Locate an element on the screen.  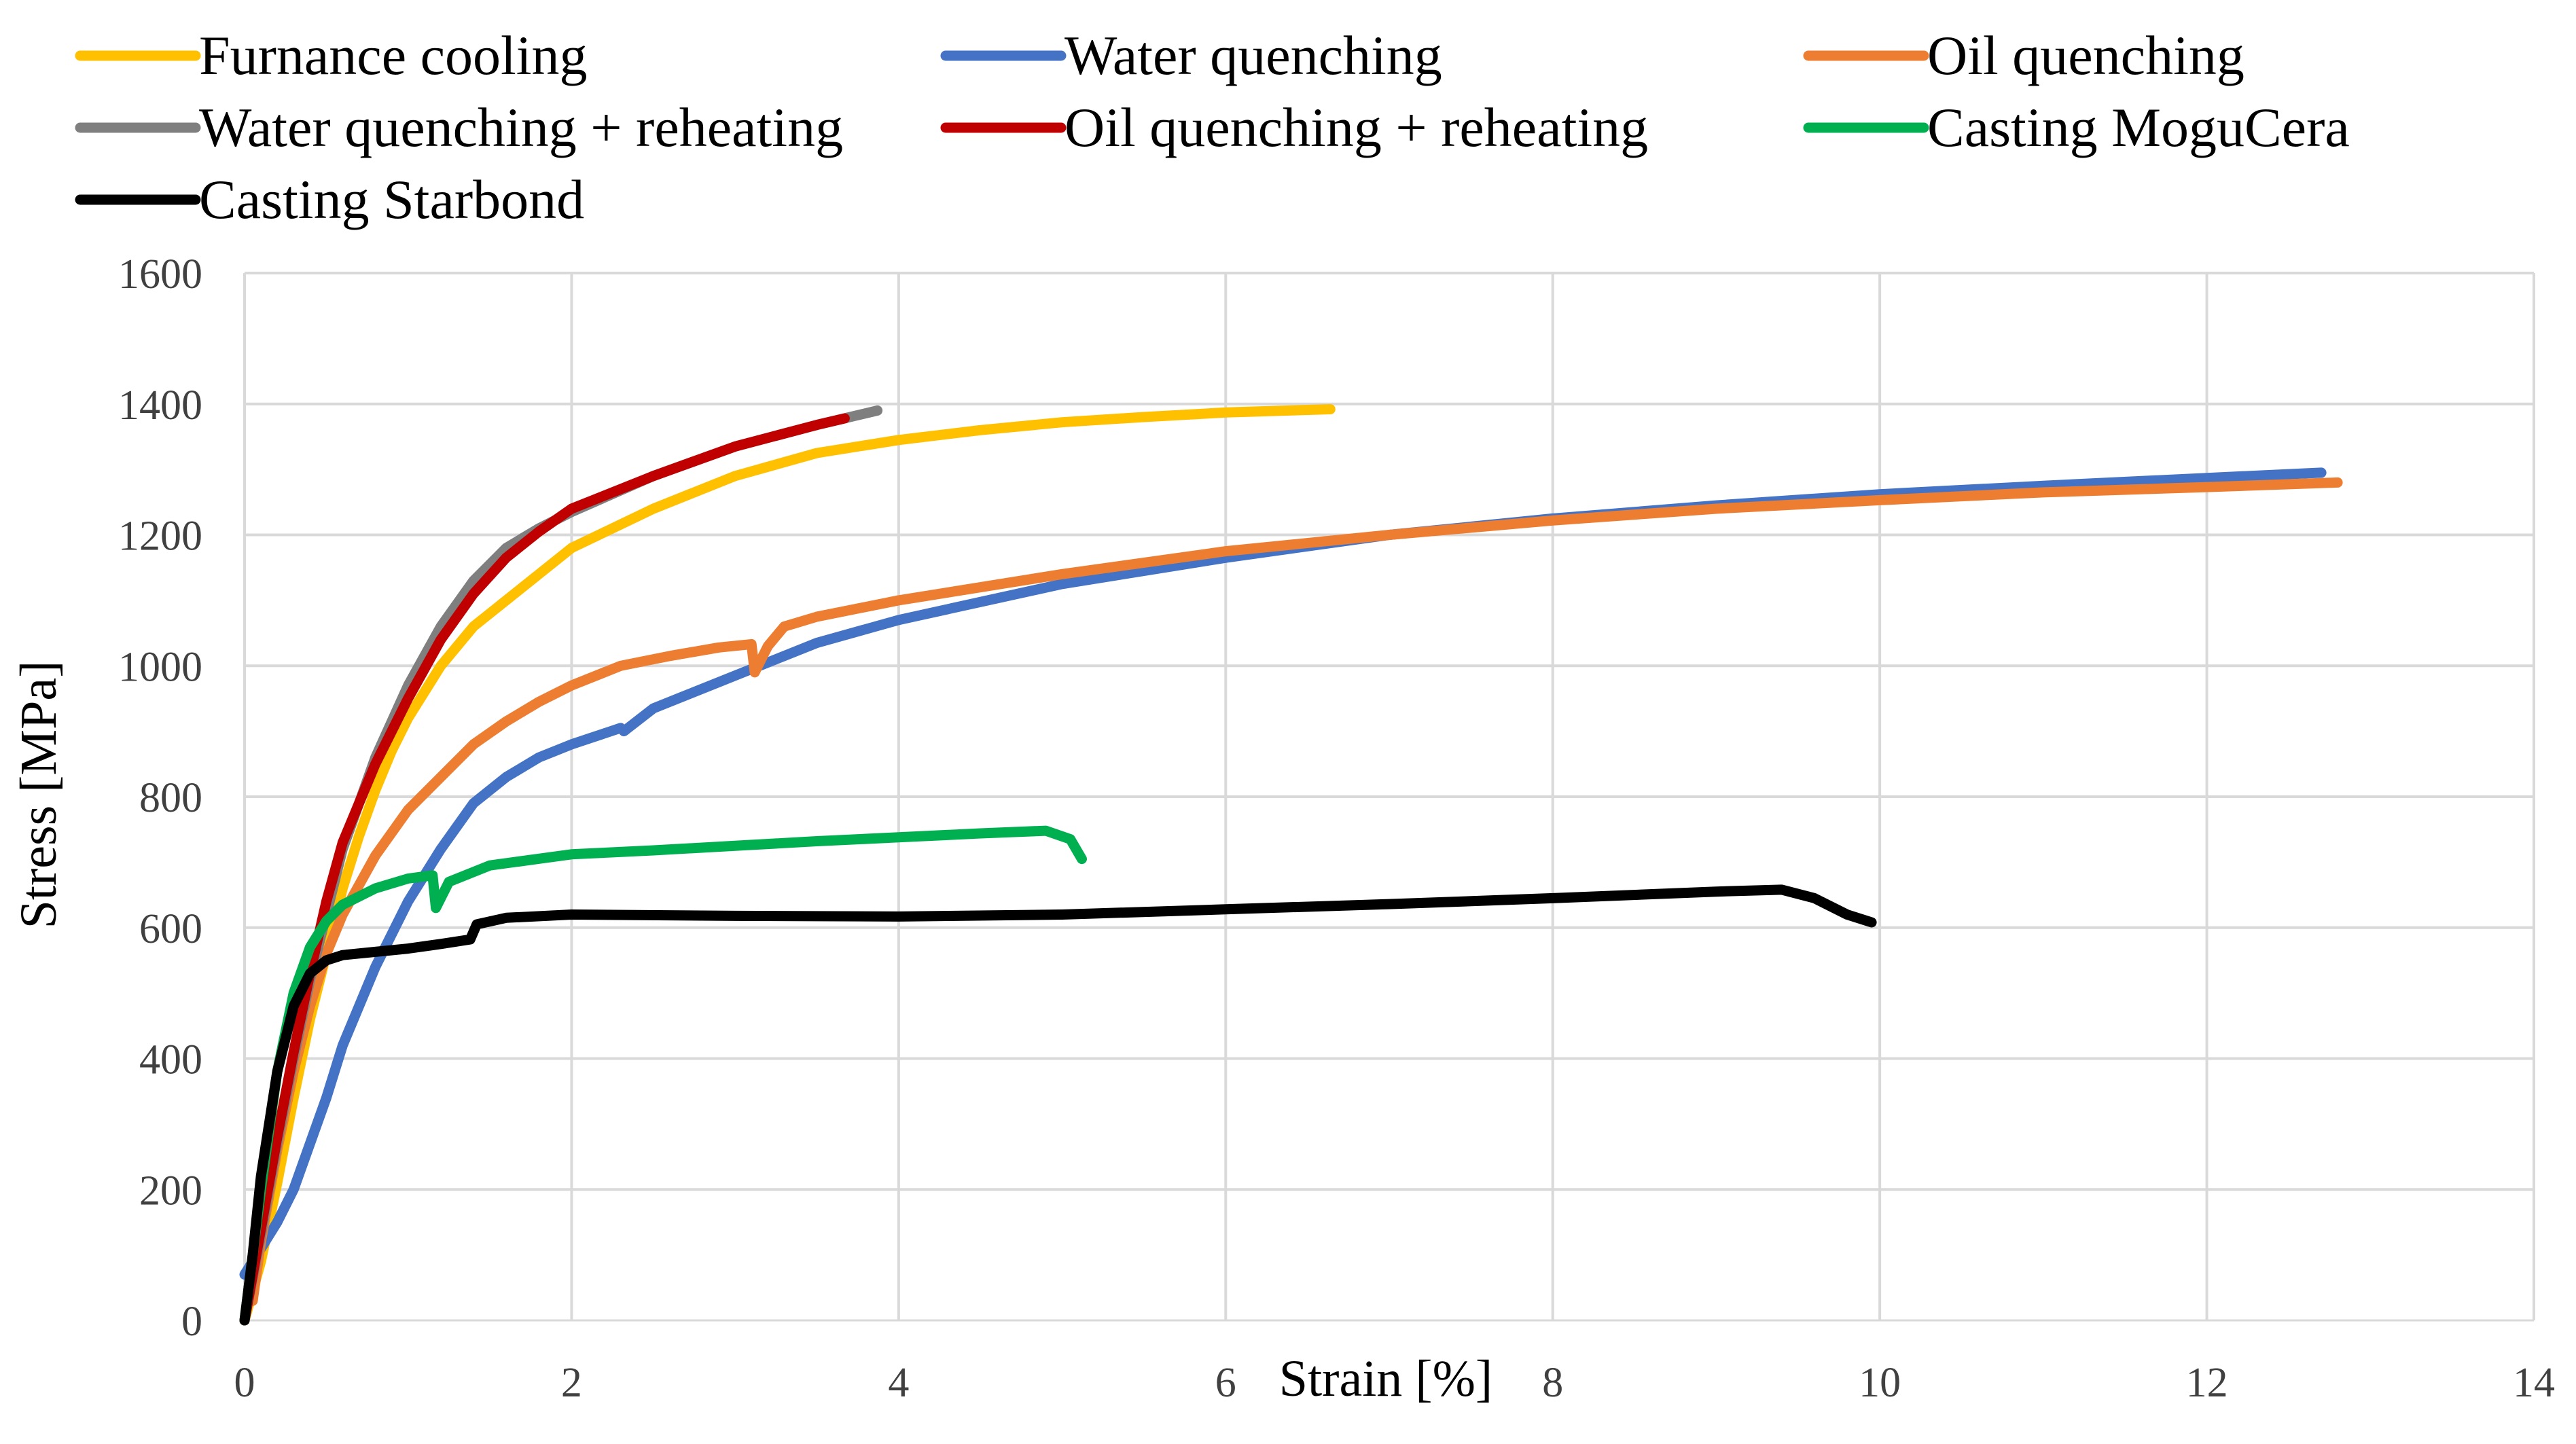
legend-label: Furnance cooling is located at coordinates (394, 55).